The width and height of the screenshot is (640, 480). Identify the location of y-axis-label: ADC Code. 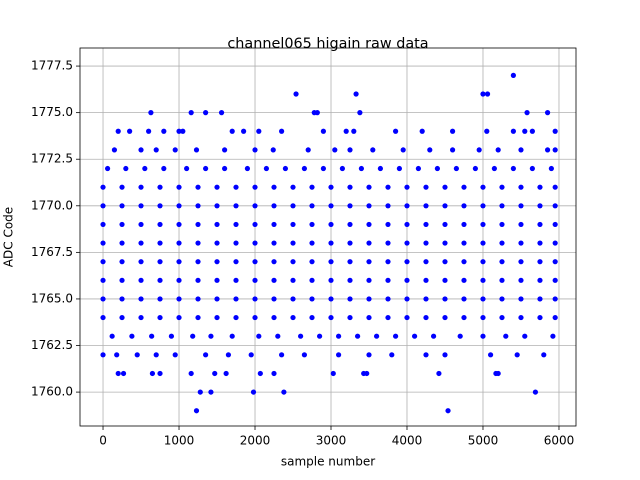
(9, 237).